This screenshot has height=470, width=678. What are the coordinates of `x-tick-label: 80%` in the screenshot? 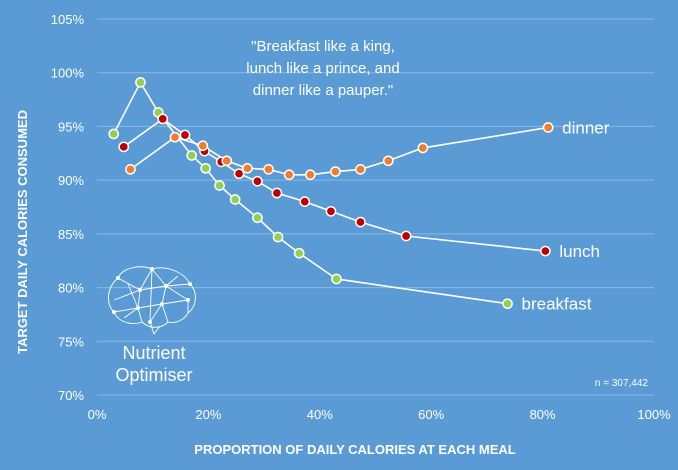 It's located at (543, 414).